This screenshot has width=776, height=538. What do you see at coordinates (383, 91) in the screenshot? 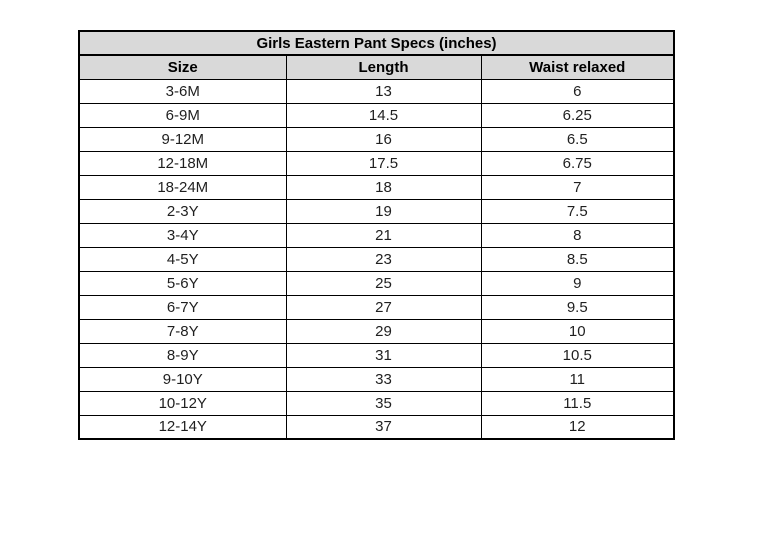
I see `cell-length: 13` at bounding box center [383, 91].